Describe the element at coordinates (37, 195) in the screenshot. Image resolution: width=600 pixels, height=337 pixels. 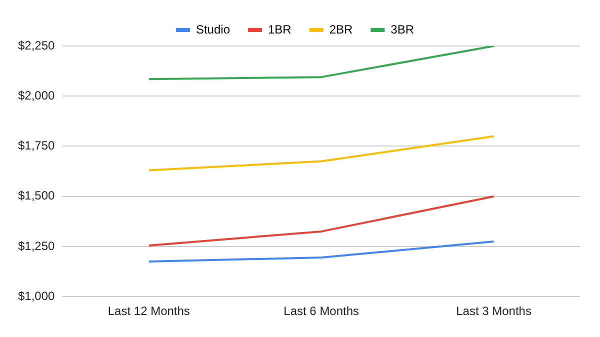
I see `y-tick-label: $1,500` at that location.